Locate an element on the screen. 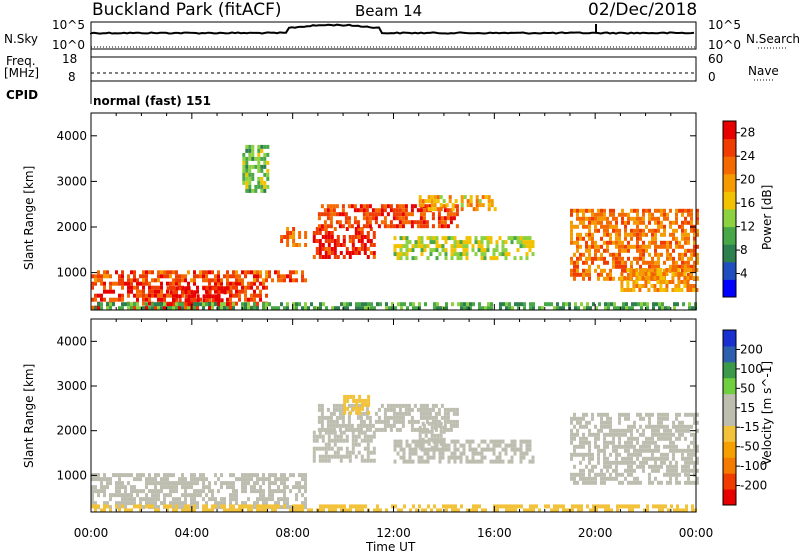 The width and height of the screenshot is (800, 554). power-colorbar-tick-label-2: 12 is located at coordinates (747, 227).